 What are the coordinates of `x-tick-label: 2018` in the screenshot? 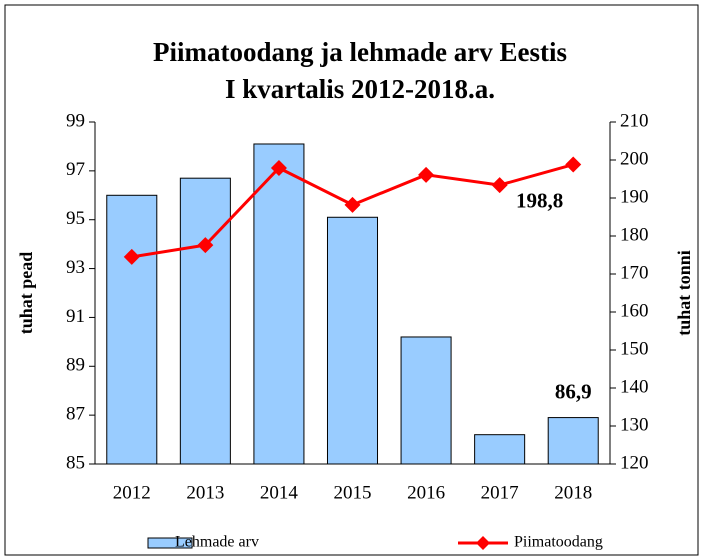 It's located at (573, 492).